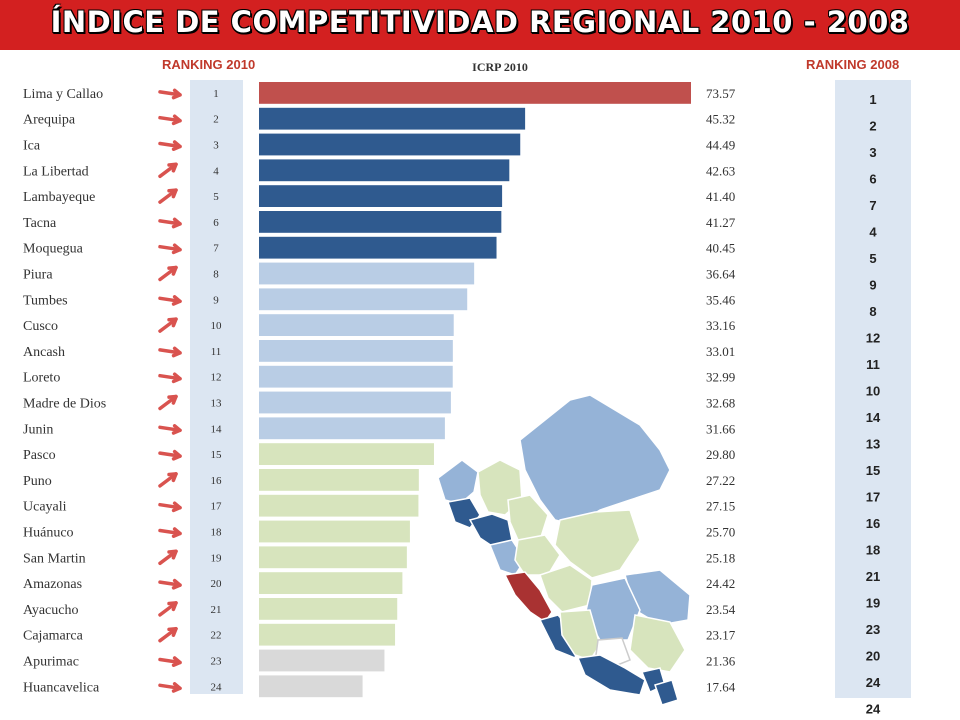 The height and width of the screenshot is (720, 960). I want to click on value-label: 23.17, so click(721, 635).